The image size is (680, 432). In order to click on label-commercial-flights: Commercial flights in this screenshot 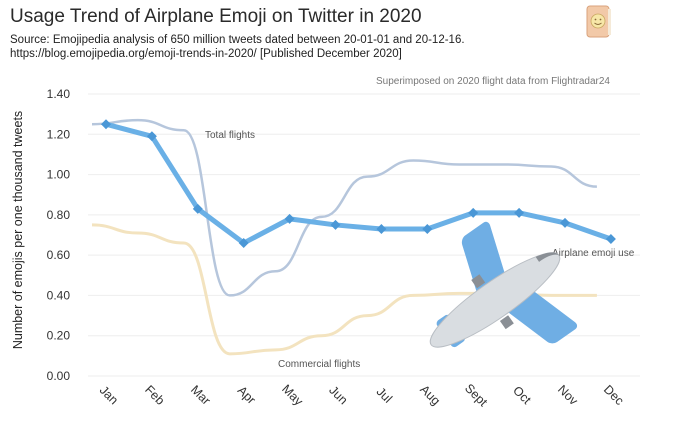, I will do `click(319, 364)`.